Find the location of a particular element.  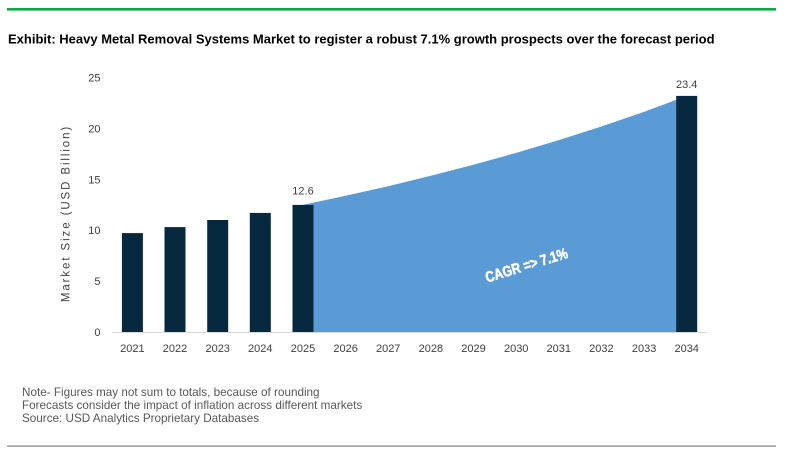

svg-text: 0 is located at coordinates (97, 333).